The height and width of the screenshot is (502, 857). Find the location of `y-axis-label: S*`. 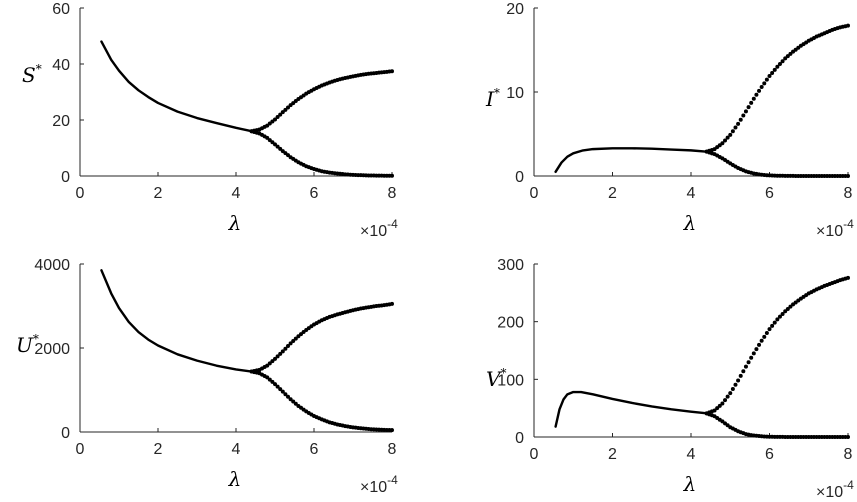

y-axis-label: S* is located at coordinates (32, 74).